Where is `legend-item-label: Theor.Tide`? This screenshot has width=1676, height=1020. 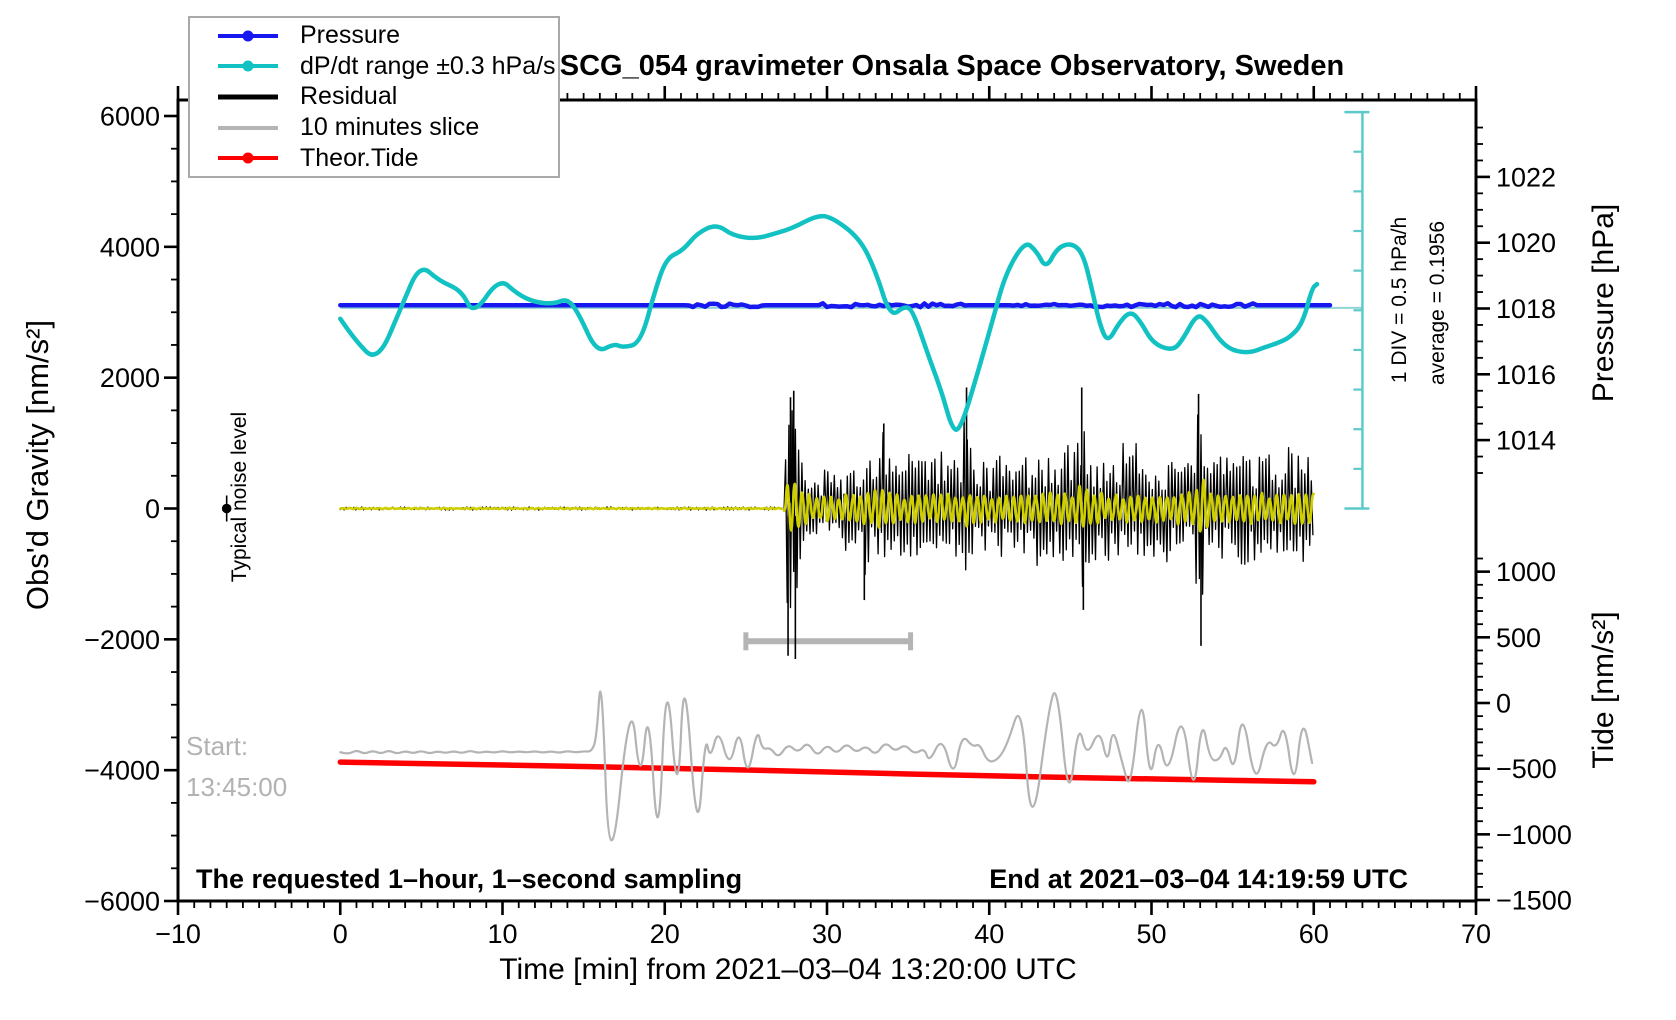 legend-item-label: Theor.Tide is located at coordinates (359, 157).